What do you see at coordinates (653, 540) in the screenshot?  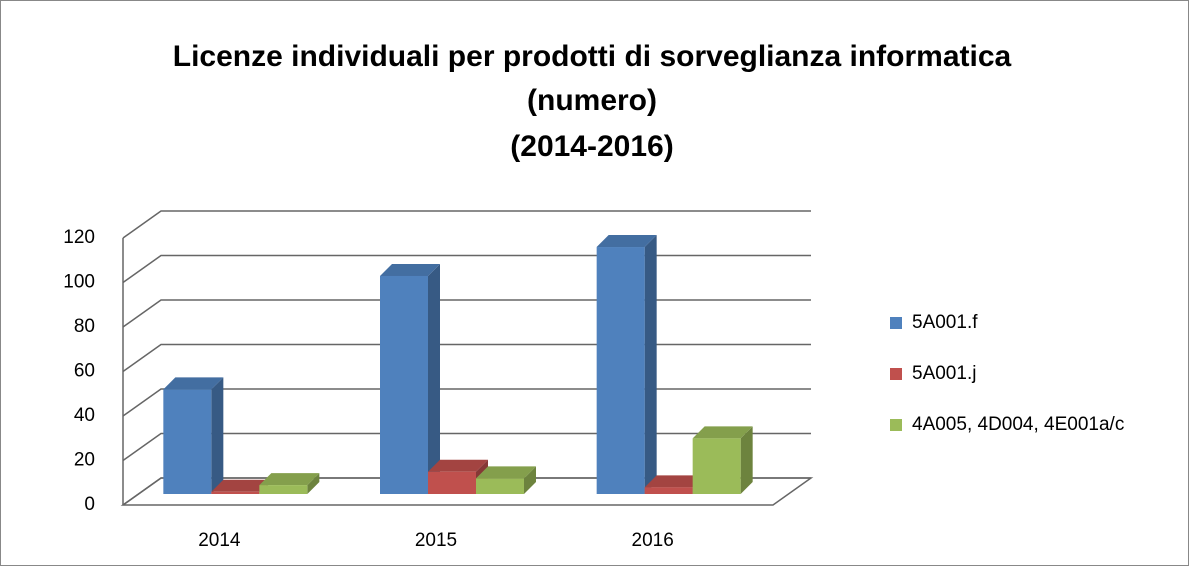 I see `x-tick-label: 2016` at bounding box center [653, 540].